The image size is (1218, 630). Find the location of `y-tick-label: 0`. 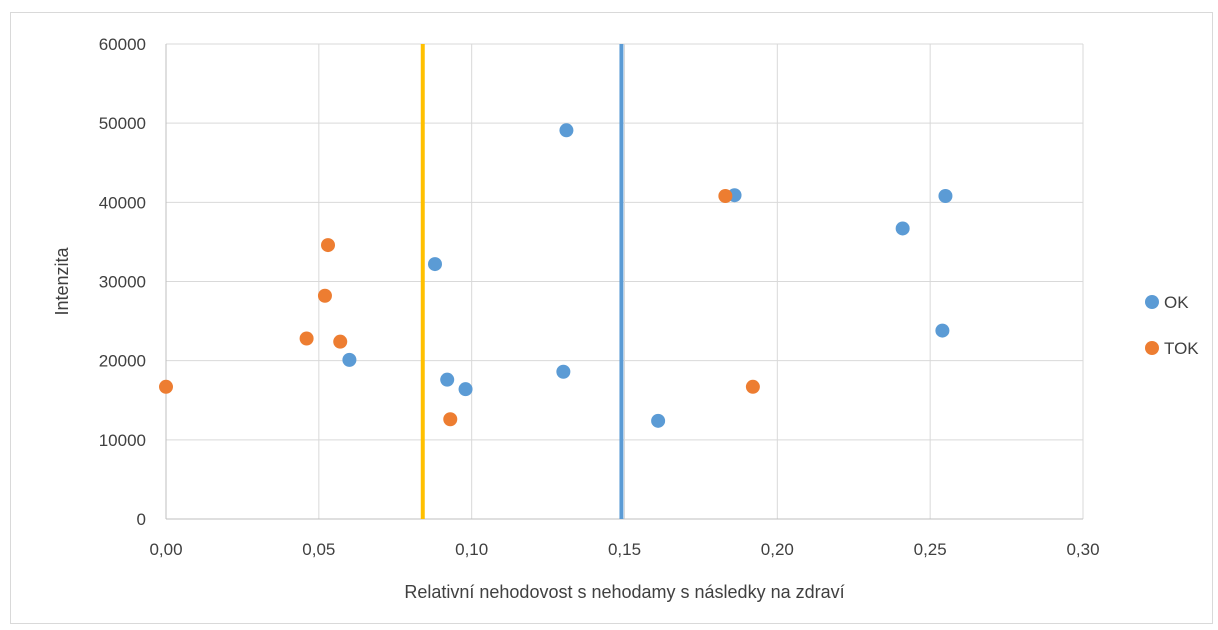

y-tick-label: 0 is located at coordinates (141, 519).